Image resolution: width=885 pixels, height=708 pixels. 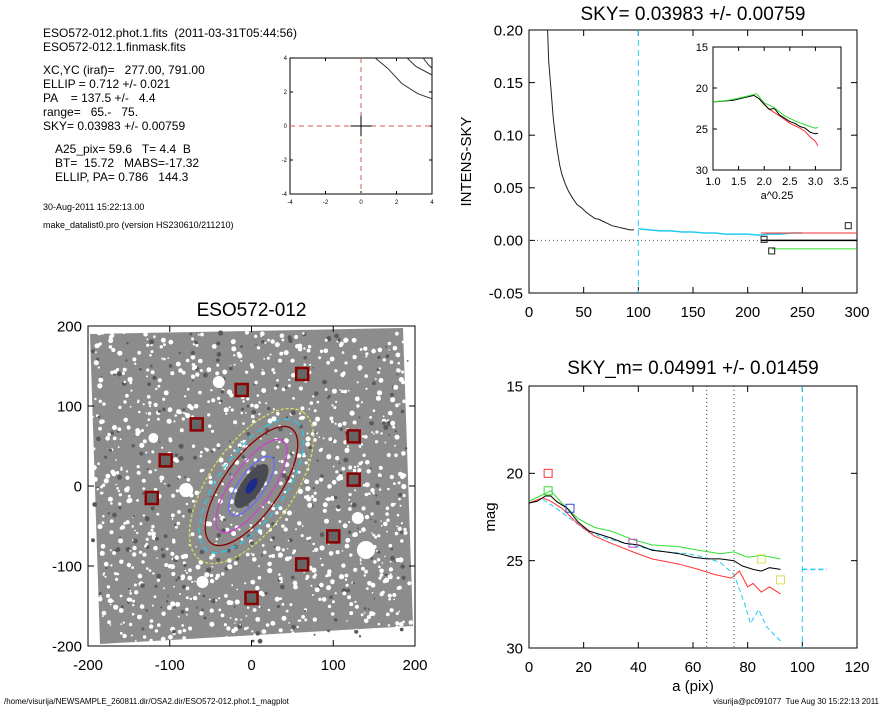 I want to click on sky-plot-profile, so click(x=590, y=130).